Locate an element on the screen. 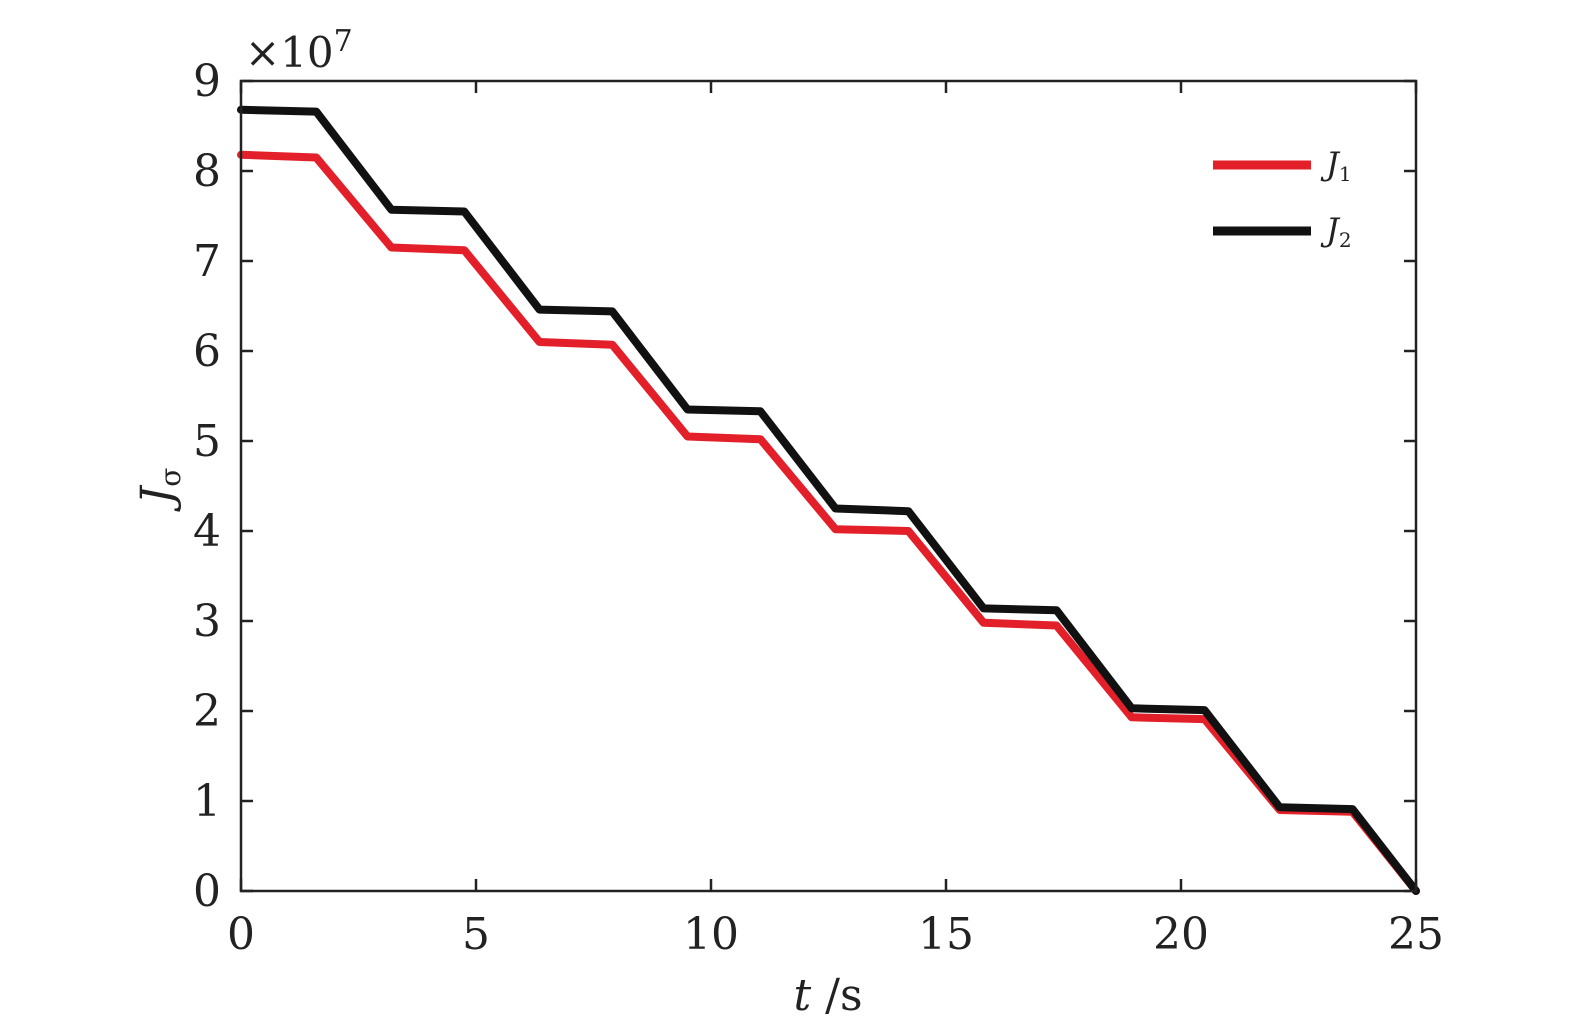  y-tick-label-2: 2 is located at coordinates (207, 711).